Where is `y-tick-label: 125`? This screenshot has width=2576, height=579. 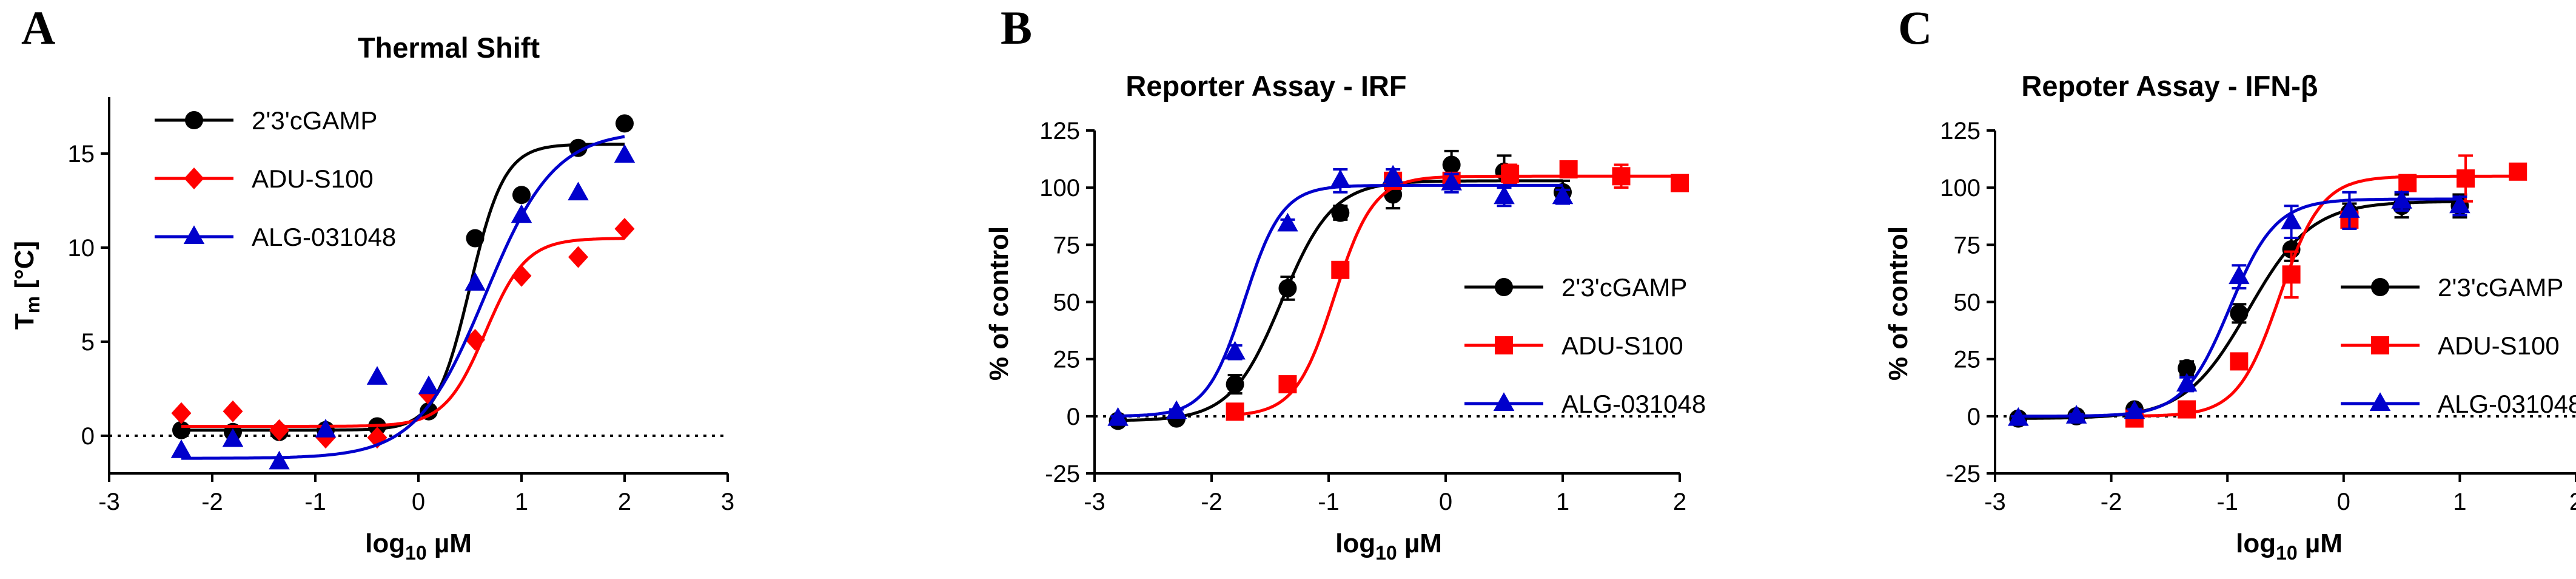
y-tick-label: 125 is located at coordinates (1960, 131).